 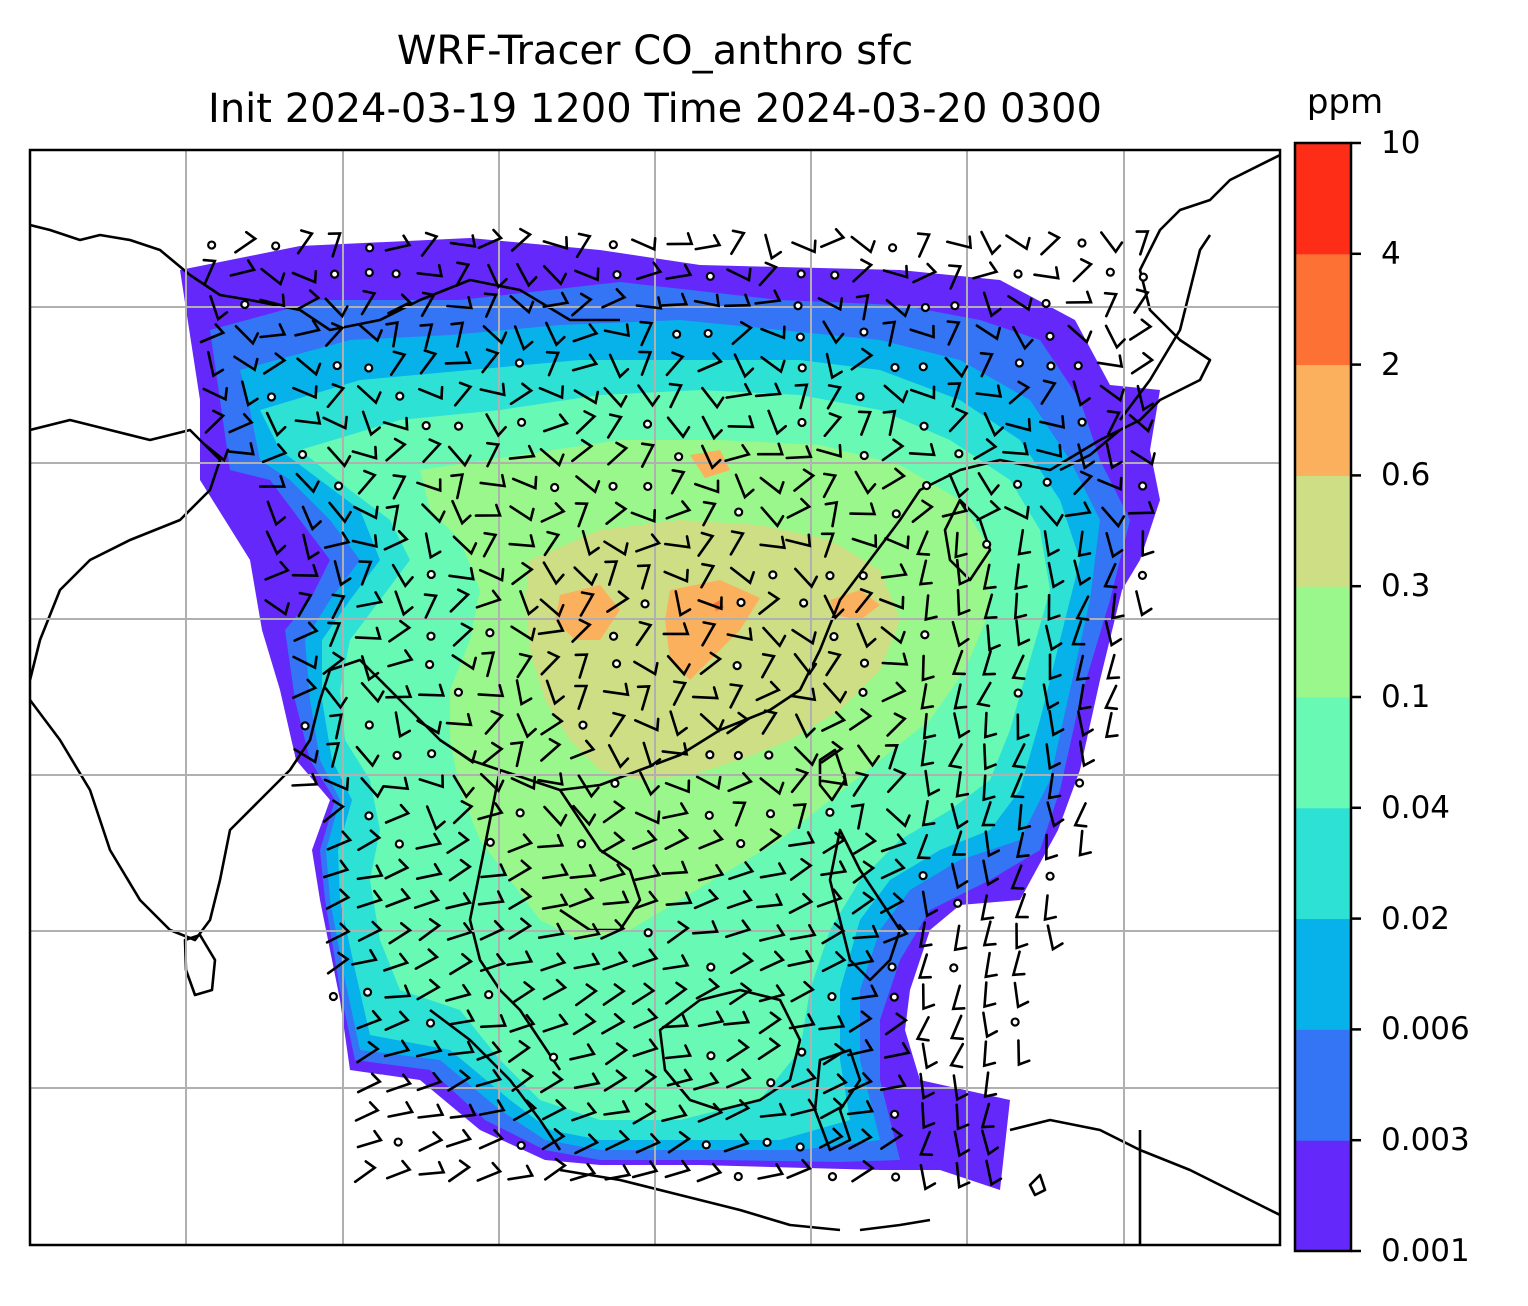 What do you see at coordinates (1425, 1251) in the screenshot?
I see `colorbar-tick-label: 0.001` at bounding box center [1425, 1251].